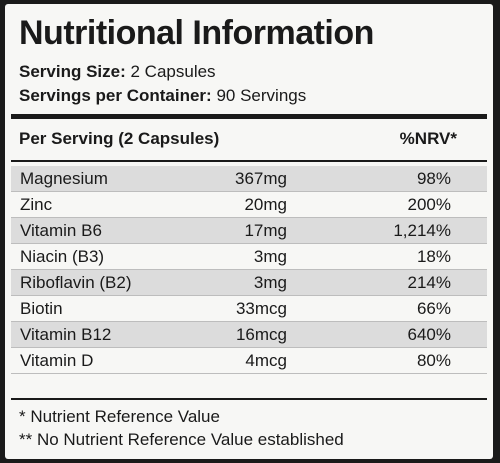  Describe the element at coordinates (196, 33) in the screenshot. I see `panel-title: Nutritional Information` at that location.